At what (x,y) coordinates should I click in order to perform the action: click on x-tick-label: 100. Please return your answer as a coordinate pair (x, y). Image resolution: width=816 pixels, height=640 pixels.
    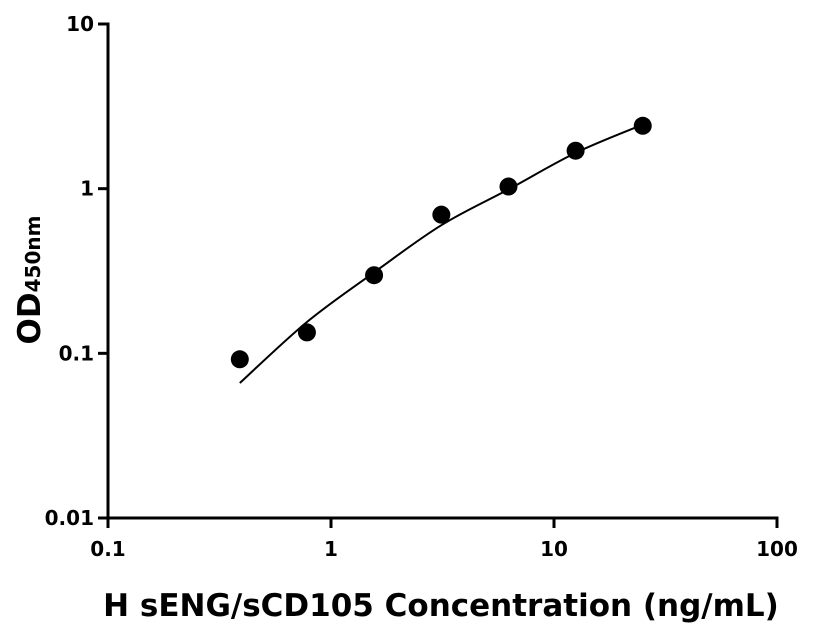
    Looking at the image, I should click on (777, 549).